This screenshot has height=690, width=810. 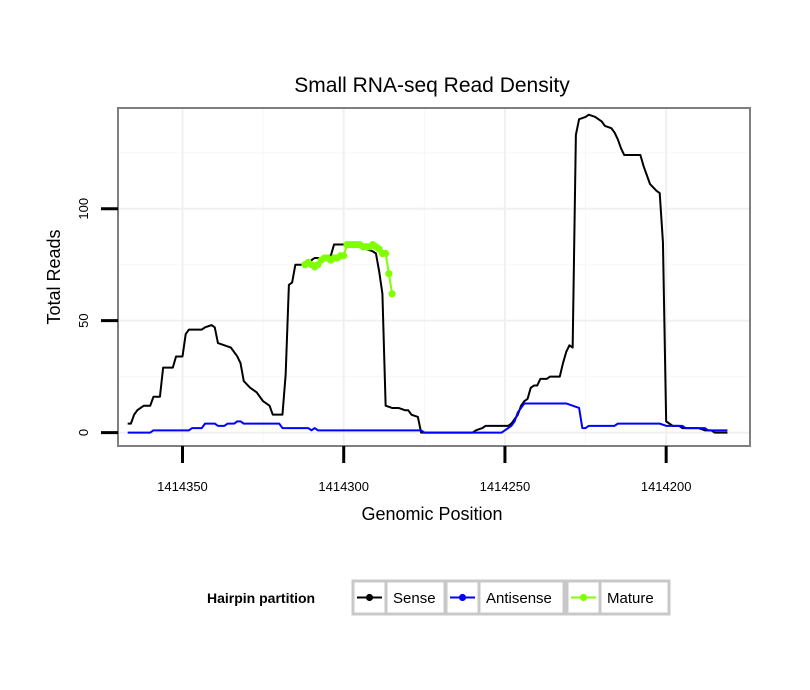 I want to click on y-axis: 0 50 100, so click(x=97, y=317).